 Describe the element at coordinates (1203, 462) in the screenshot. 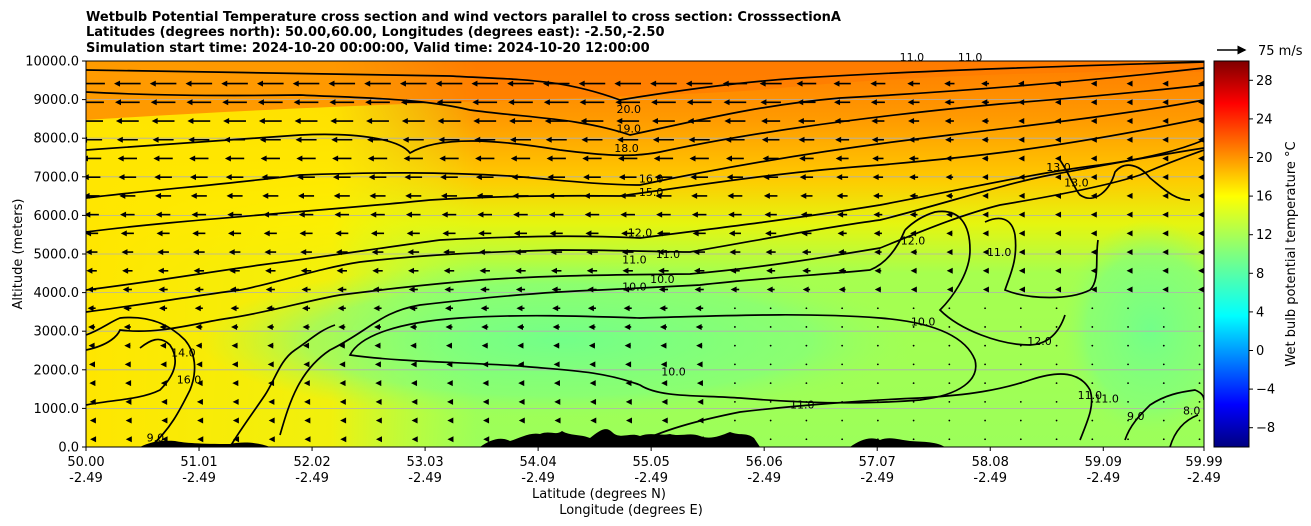

I see `x-tick-label-lat: 59.99` at that location.